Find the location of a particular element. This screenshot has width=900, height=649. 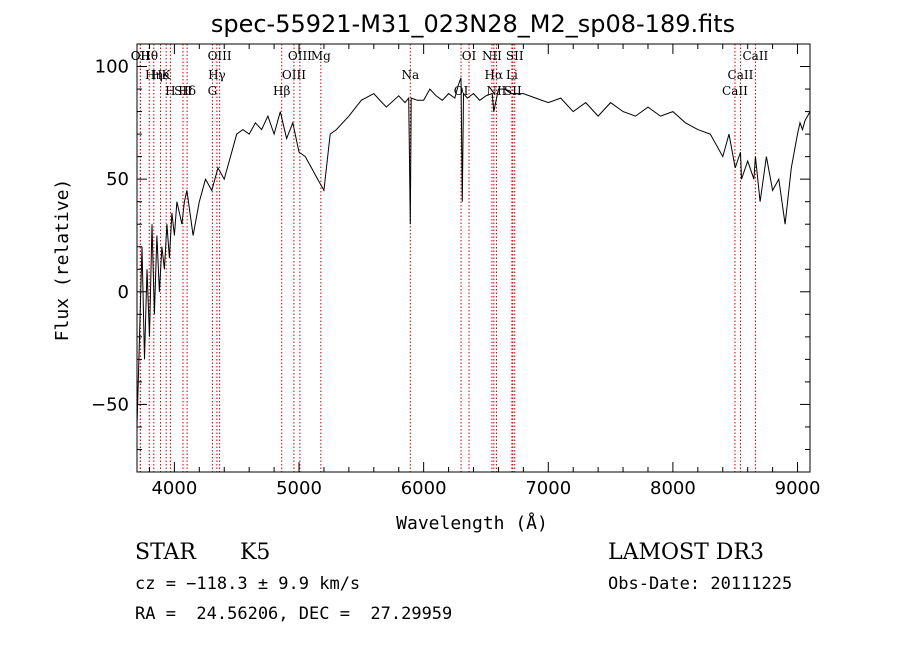

coordinates: RA = 24.56206, DEC = 27.29959 is located at coordinates (294, 614).